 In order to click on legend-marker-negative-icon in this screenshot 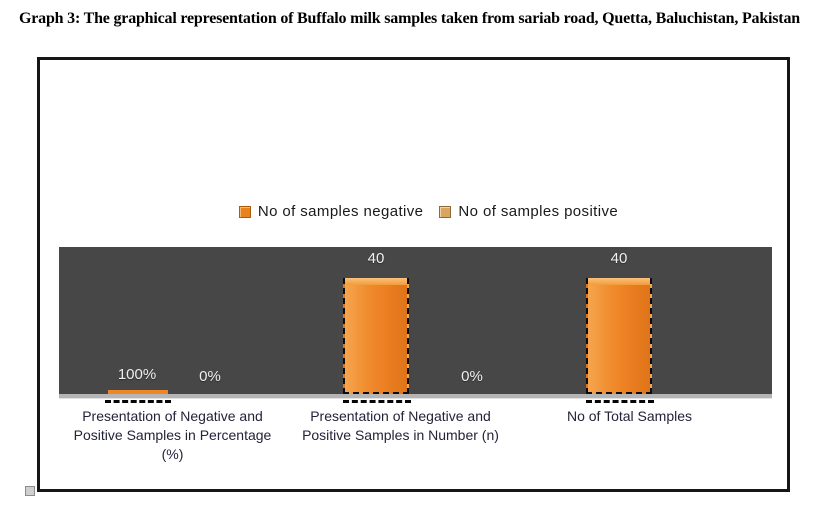, I will do `click(244, 211)`.